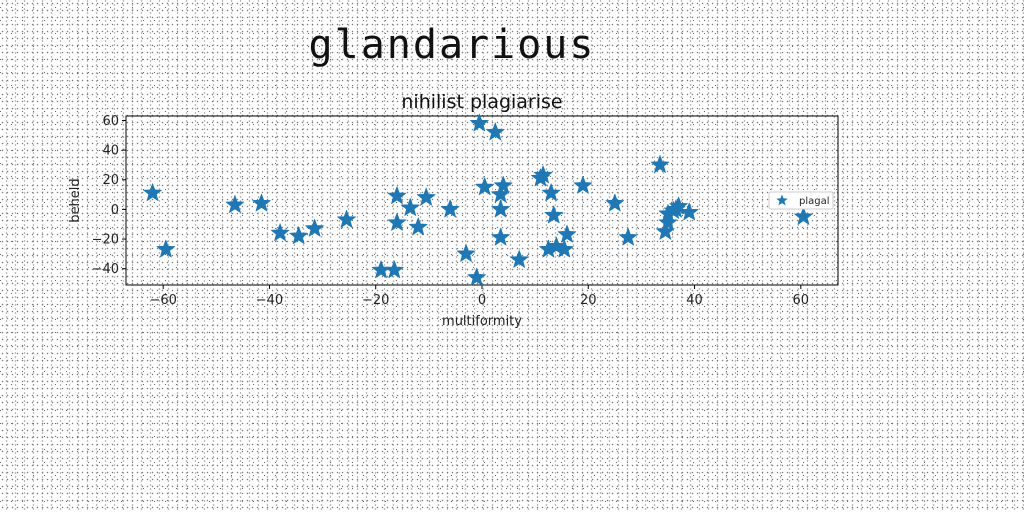 This screenshot has width=1024, height=512. I want to click on figure-title: glandarious, so click(452, 45).